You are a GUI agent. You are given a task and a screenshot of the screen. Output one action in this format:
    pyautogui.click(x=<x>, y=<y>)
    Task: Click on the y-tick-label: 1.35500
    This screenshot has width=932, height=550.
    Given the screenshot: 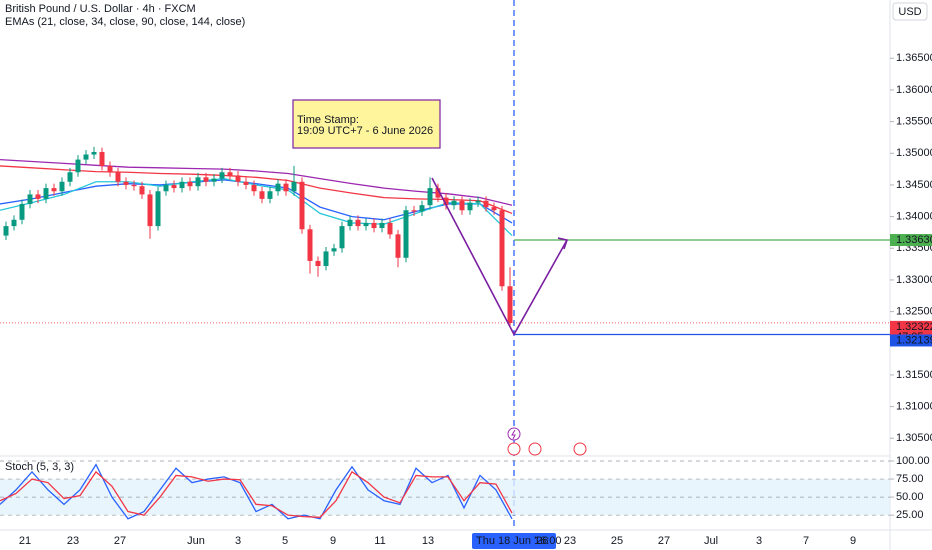 What is the action you would take?
    pyautogui.click(x=914, y=122)
    